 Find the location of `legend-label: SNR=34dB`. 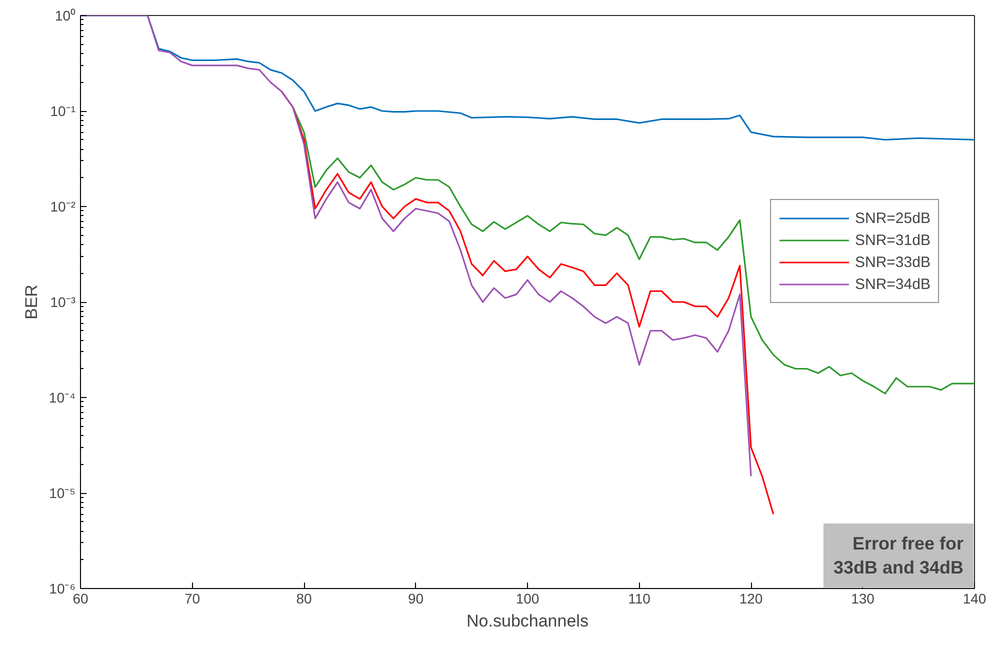

legend-label: SNR=34dB is located at coordinates (892, 284).